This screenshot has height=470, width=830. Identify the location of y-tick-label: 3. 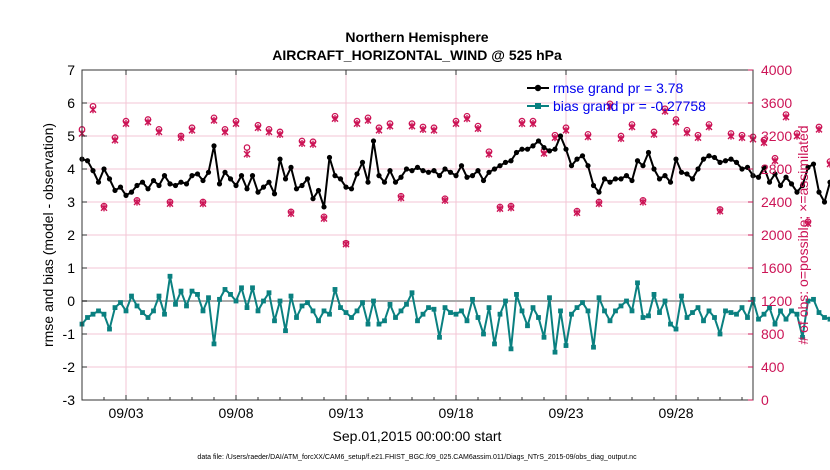
(71, 202).